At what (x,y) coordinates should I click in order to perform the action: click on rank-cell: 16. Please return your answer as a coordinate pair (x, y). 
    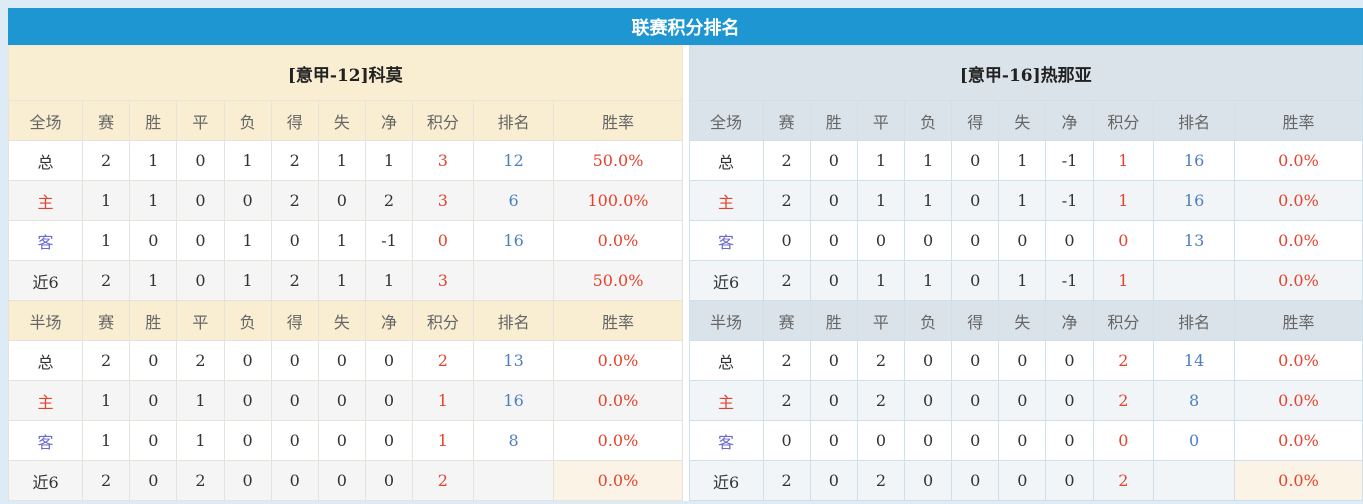
    Looking at the image, I should click on (513, 400).